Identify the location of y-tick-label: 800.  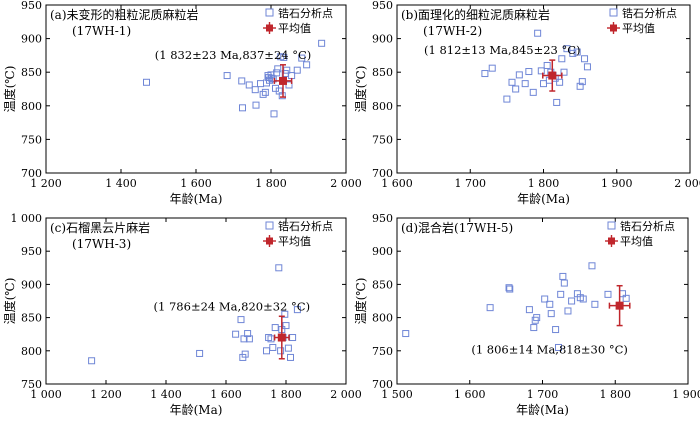
(31, 106).